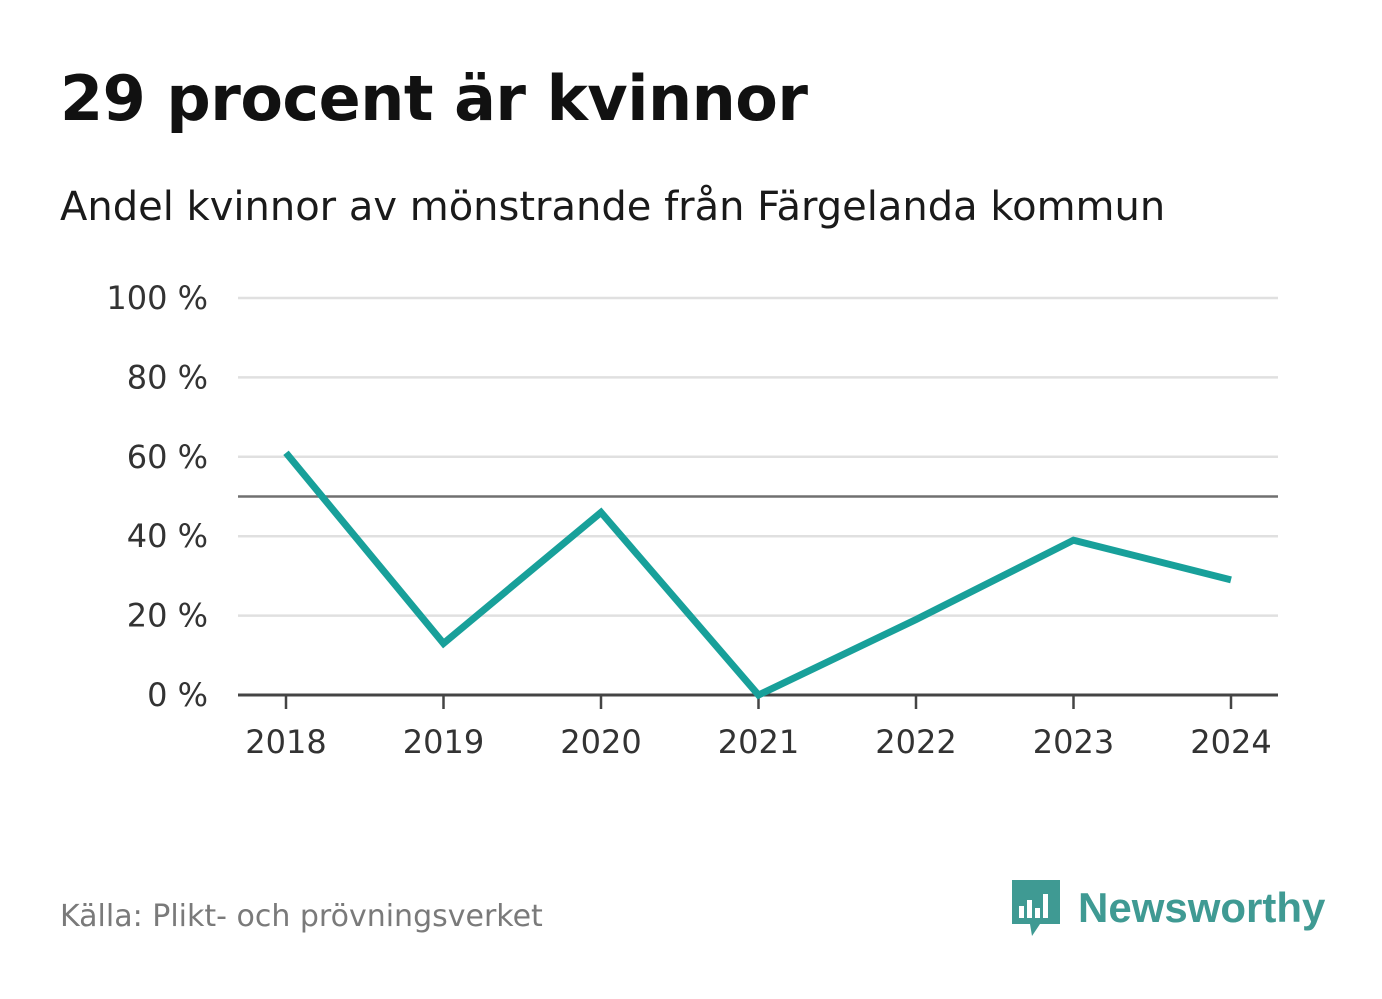 The image size is (1382, 999). I want to click on y-tick-label: 100 %, so click(157, 298).